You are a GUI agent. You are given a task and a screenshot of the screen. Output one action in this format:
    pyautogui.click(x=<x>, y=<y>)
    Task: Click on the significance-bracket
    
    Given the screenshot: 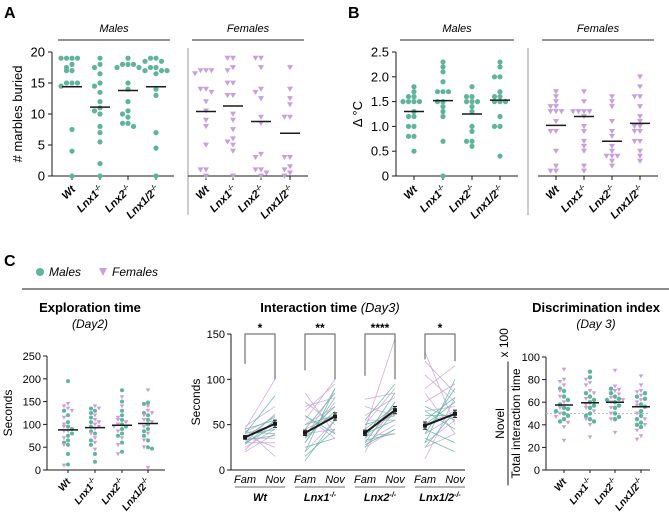 What is the action you would take?
    pyautogui.click(x=440, y=347)
    